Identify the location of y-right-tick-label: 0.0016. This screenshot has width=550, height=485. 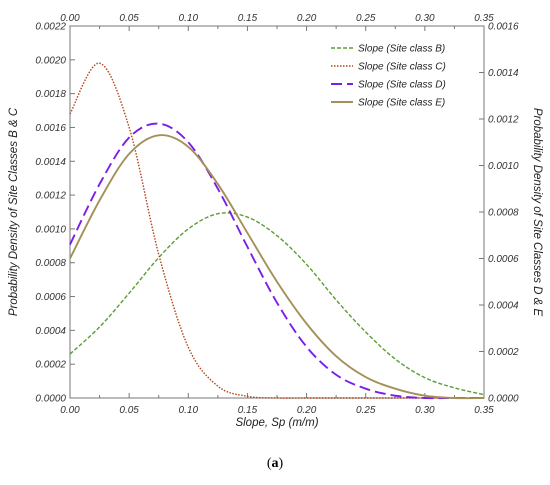
(503, 27).